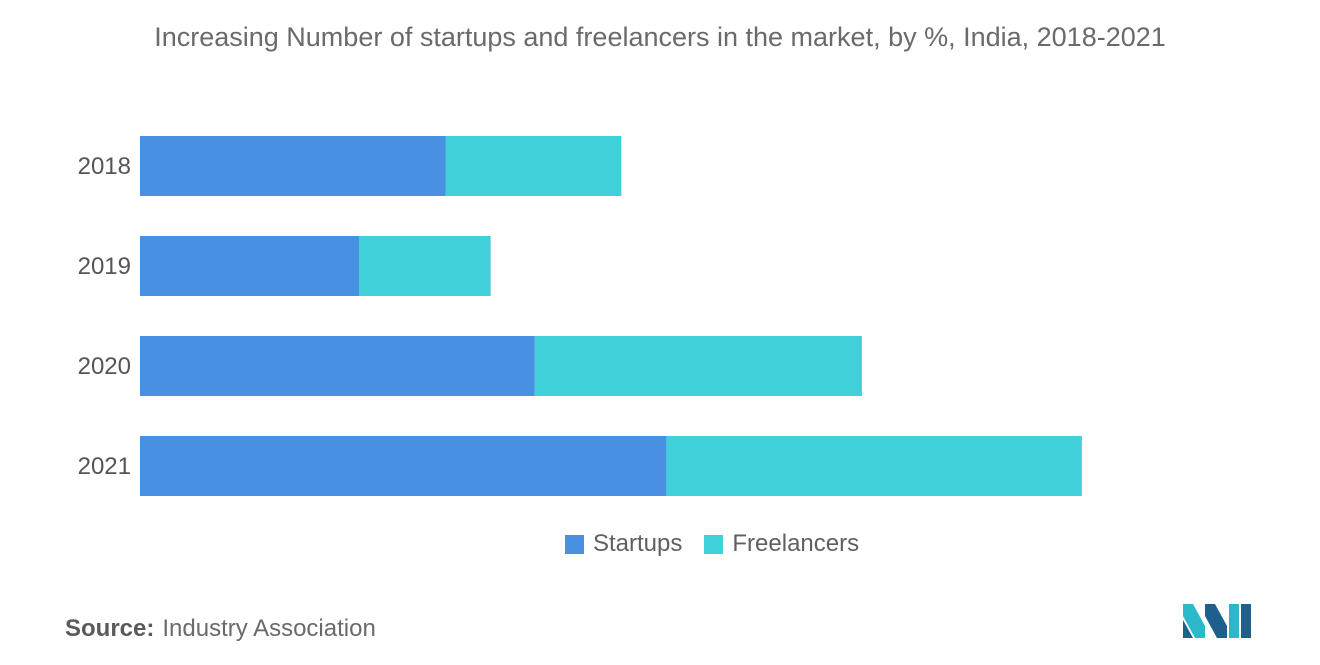 The height and width of the screenshot is (665, 1320). Describe the element at coordinates (403, 466) in the screenshot. I see `bar-startups-2021` at that location.